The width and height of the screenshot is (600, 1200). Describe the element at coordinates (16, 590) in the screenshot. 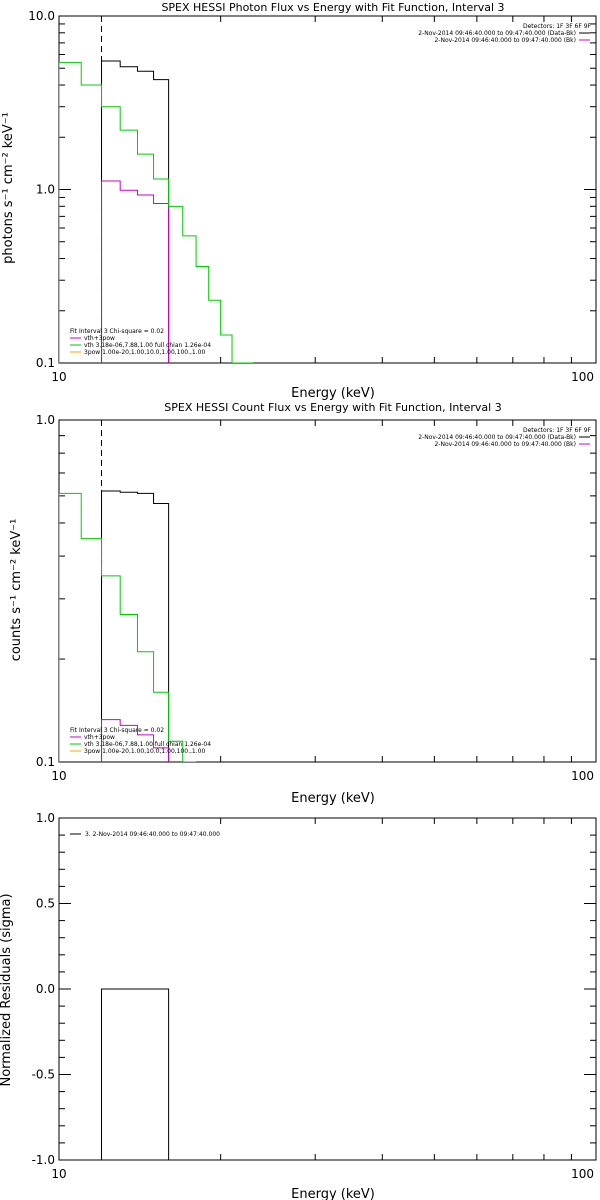

I see `count-panel-ylabel: counts s⁻¹ cm⁻² keV⁻¹` at that location.